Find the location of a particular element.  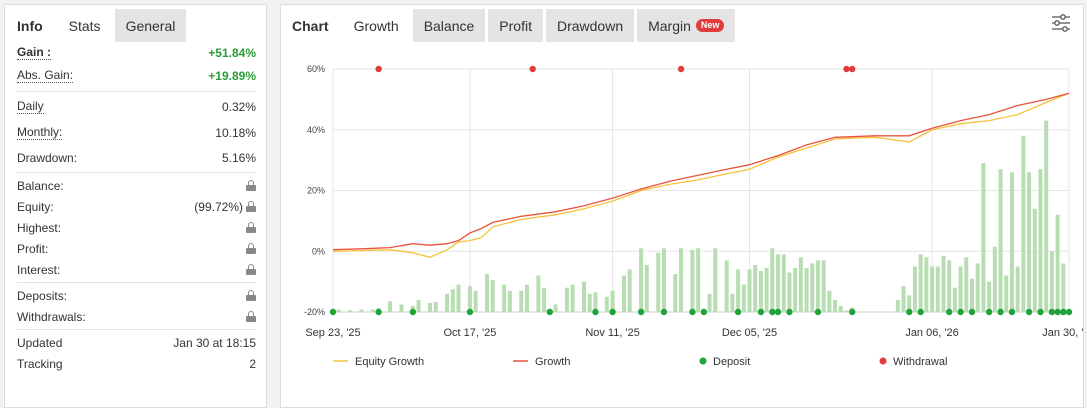

sliders-icon is located at coordinates (1061, 23).